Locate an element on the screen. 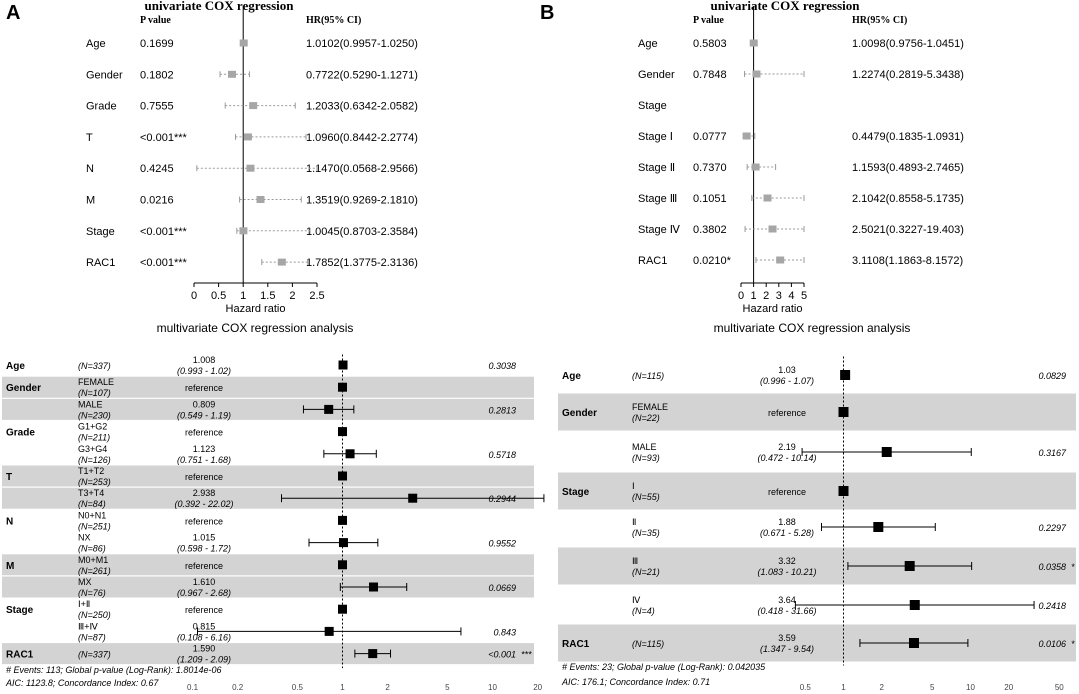 Image resolution: width=1079 pixels, height=694 pixels. multi-a-row-level: N0+N1 is located at coordinates (92, 515).